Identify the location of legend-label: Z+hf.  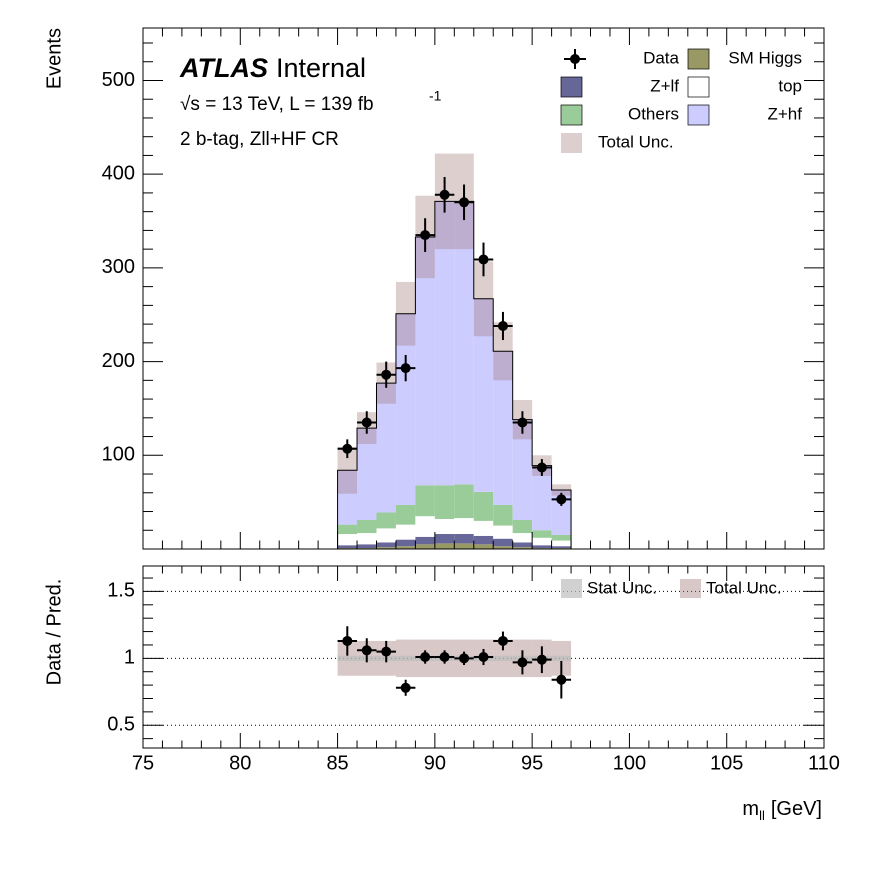
(785, 113).